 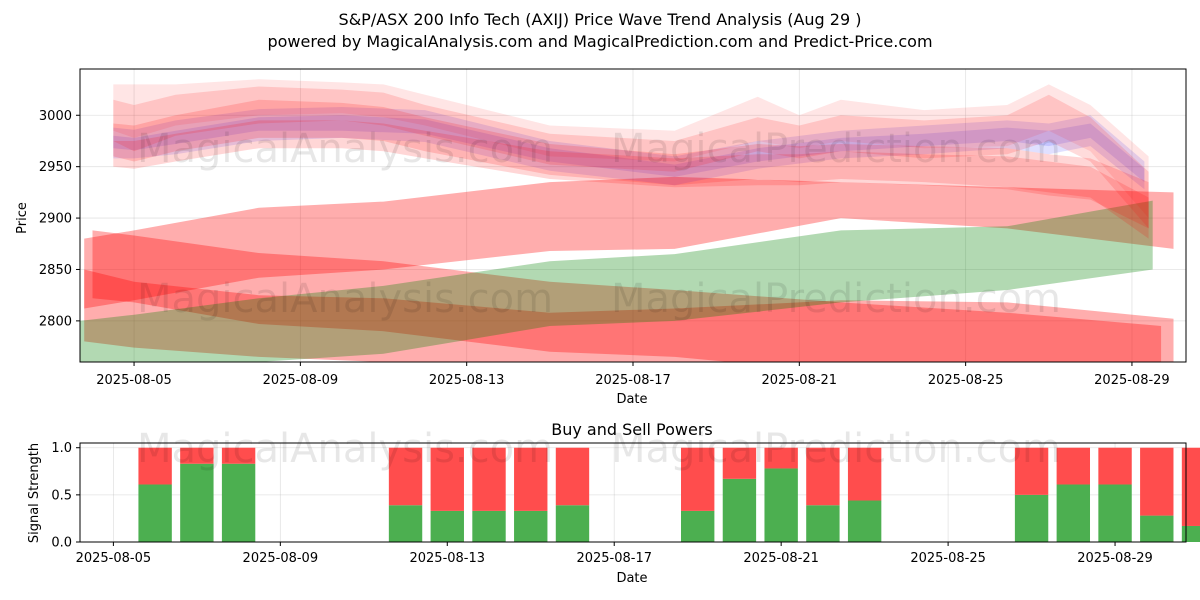 I want to click on price-y-tick-label: 3000, so click(x=55, y=116).